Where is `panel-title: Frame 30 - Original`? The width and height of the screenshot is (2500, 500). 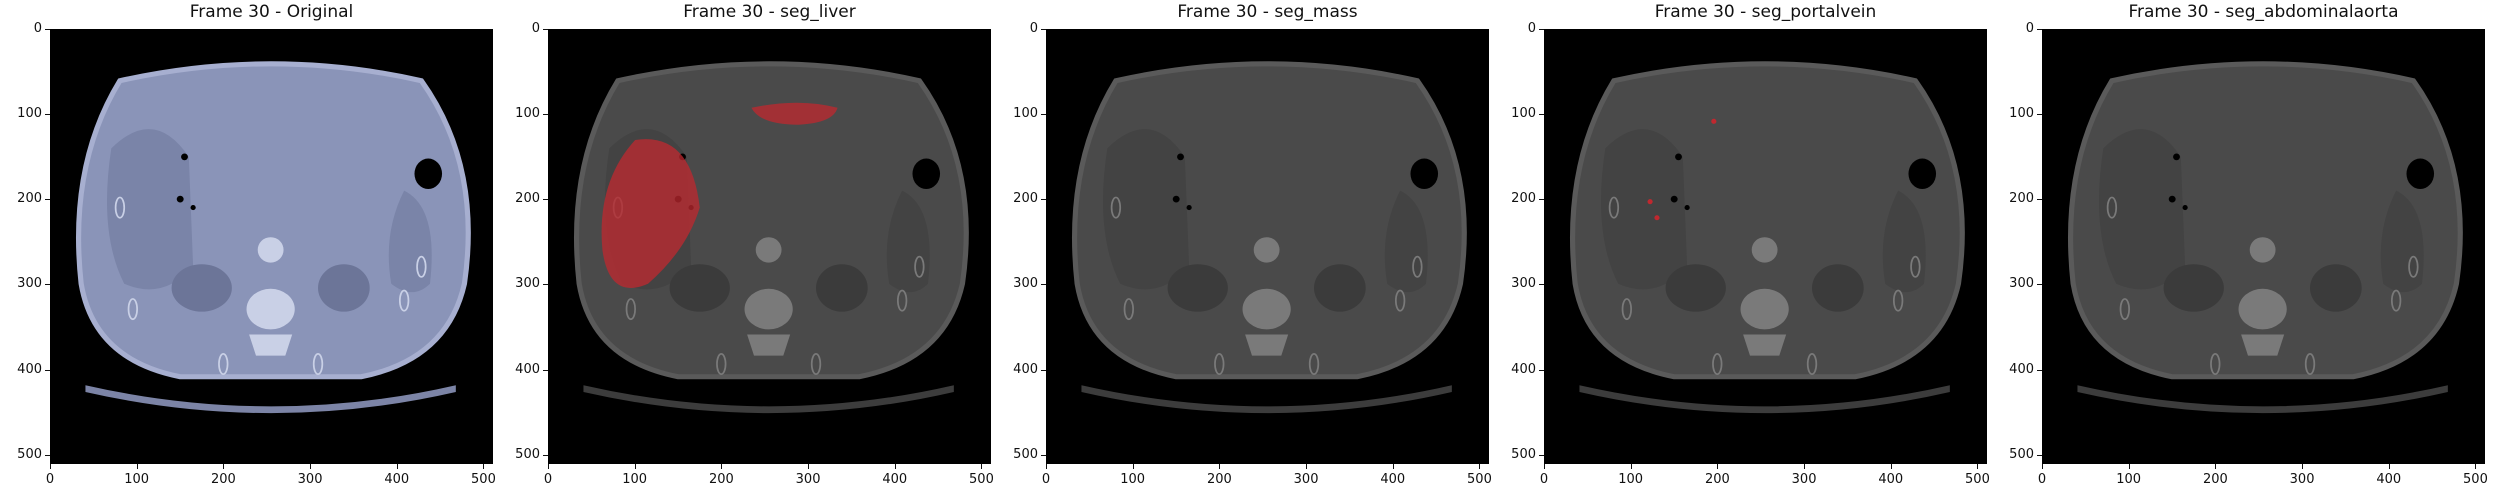 panel-title: Frame 30 - Original is located at coordinates (271, 12).